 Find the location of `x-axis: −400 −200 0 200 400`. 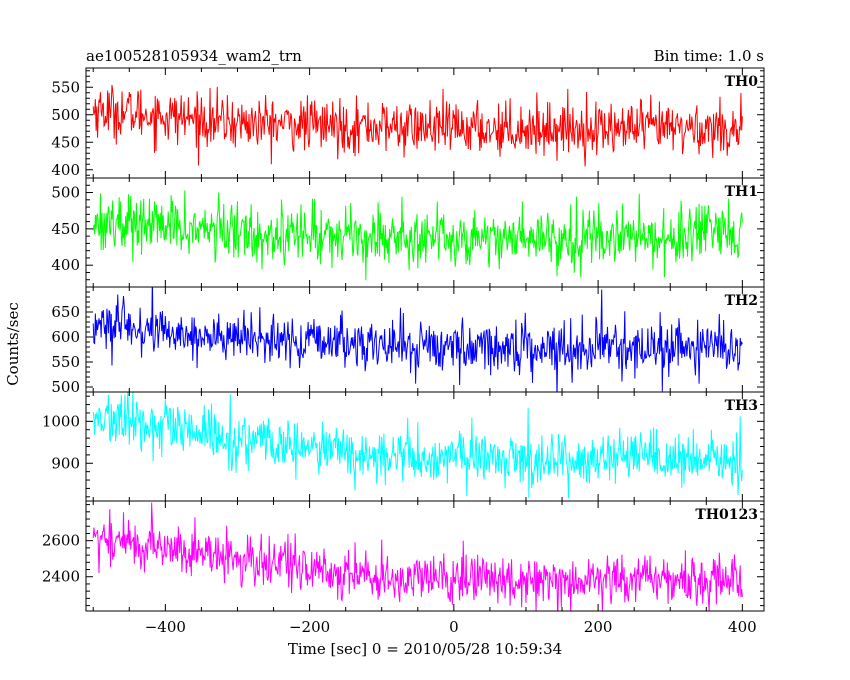

x-axis: −400 −200 0 200 400 is located at coordinates (451, 627).